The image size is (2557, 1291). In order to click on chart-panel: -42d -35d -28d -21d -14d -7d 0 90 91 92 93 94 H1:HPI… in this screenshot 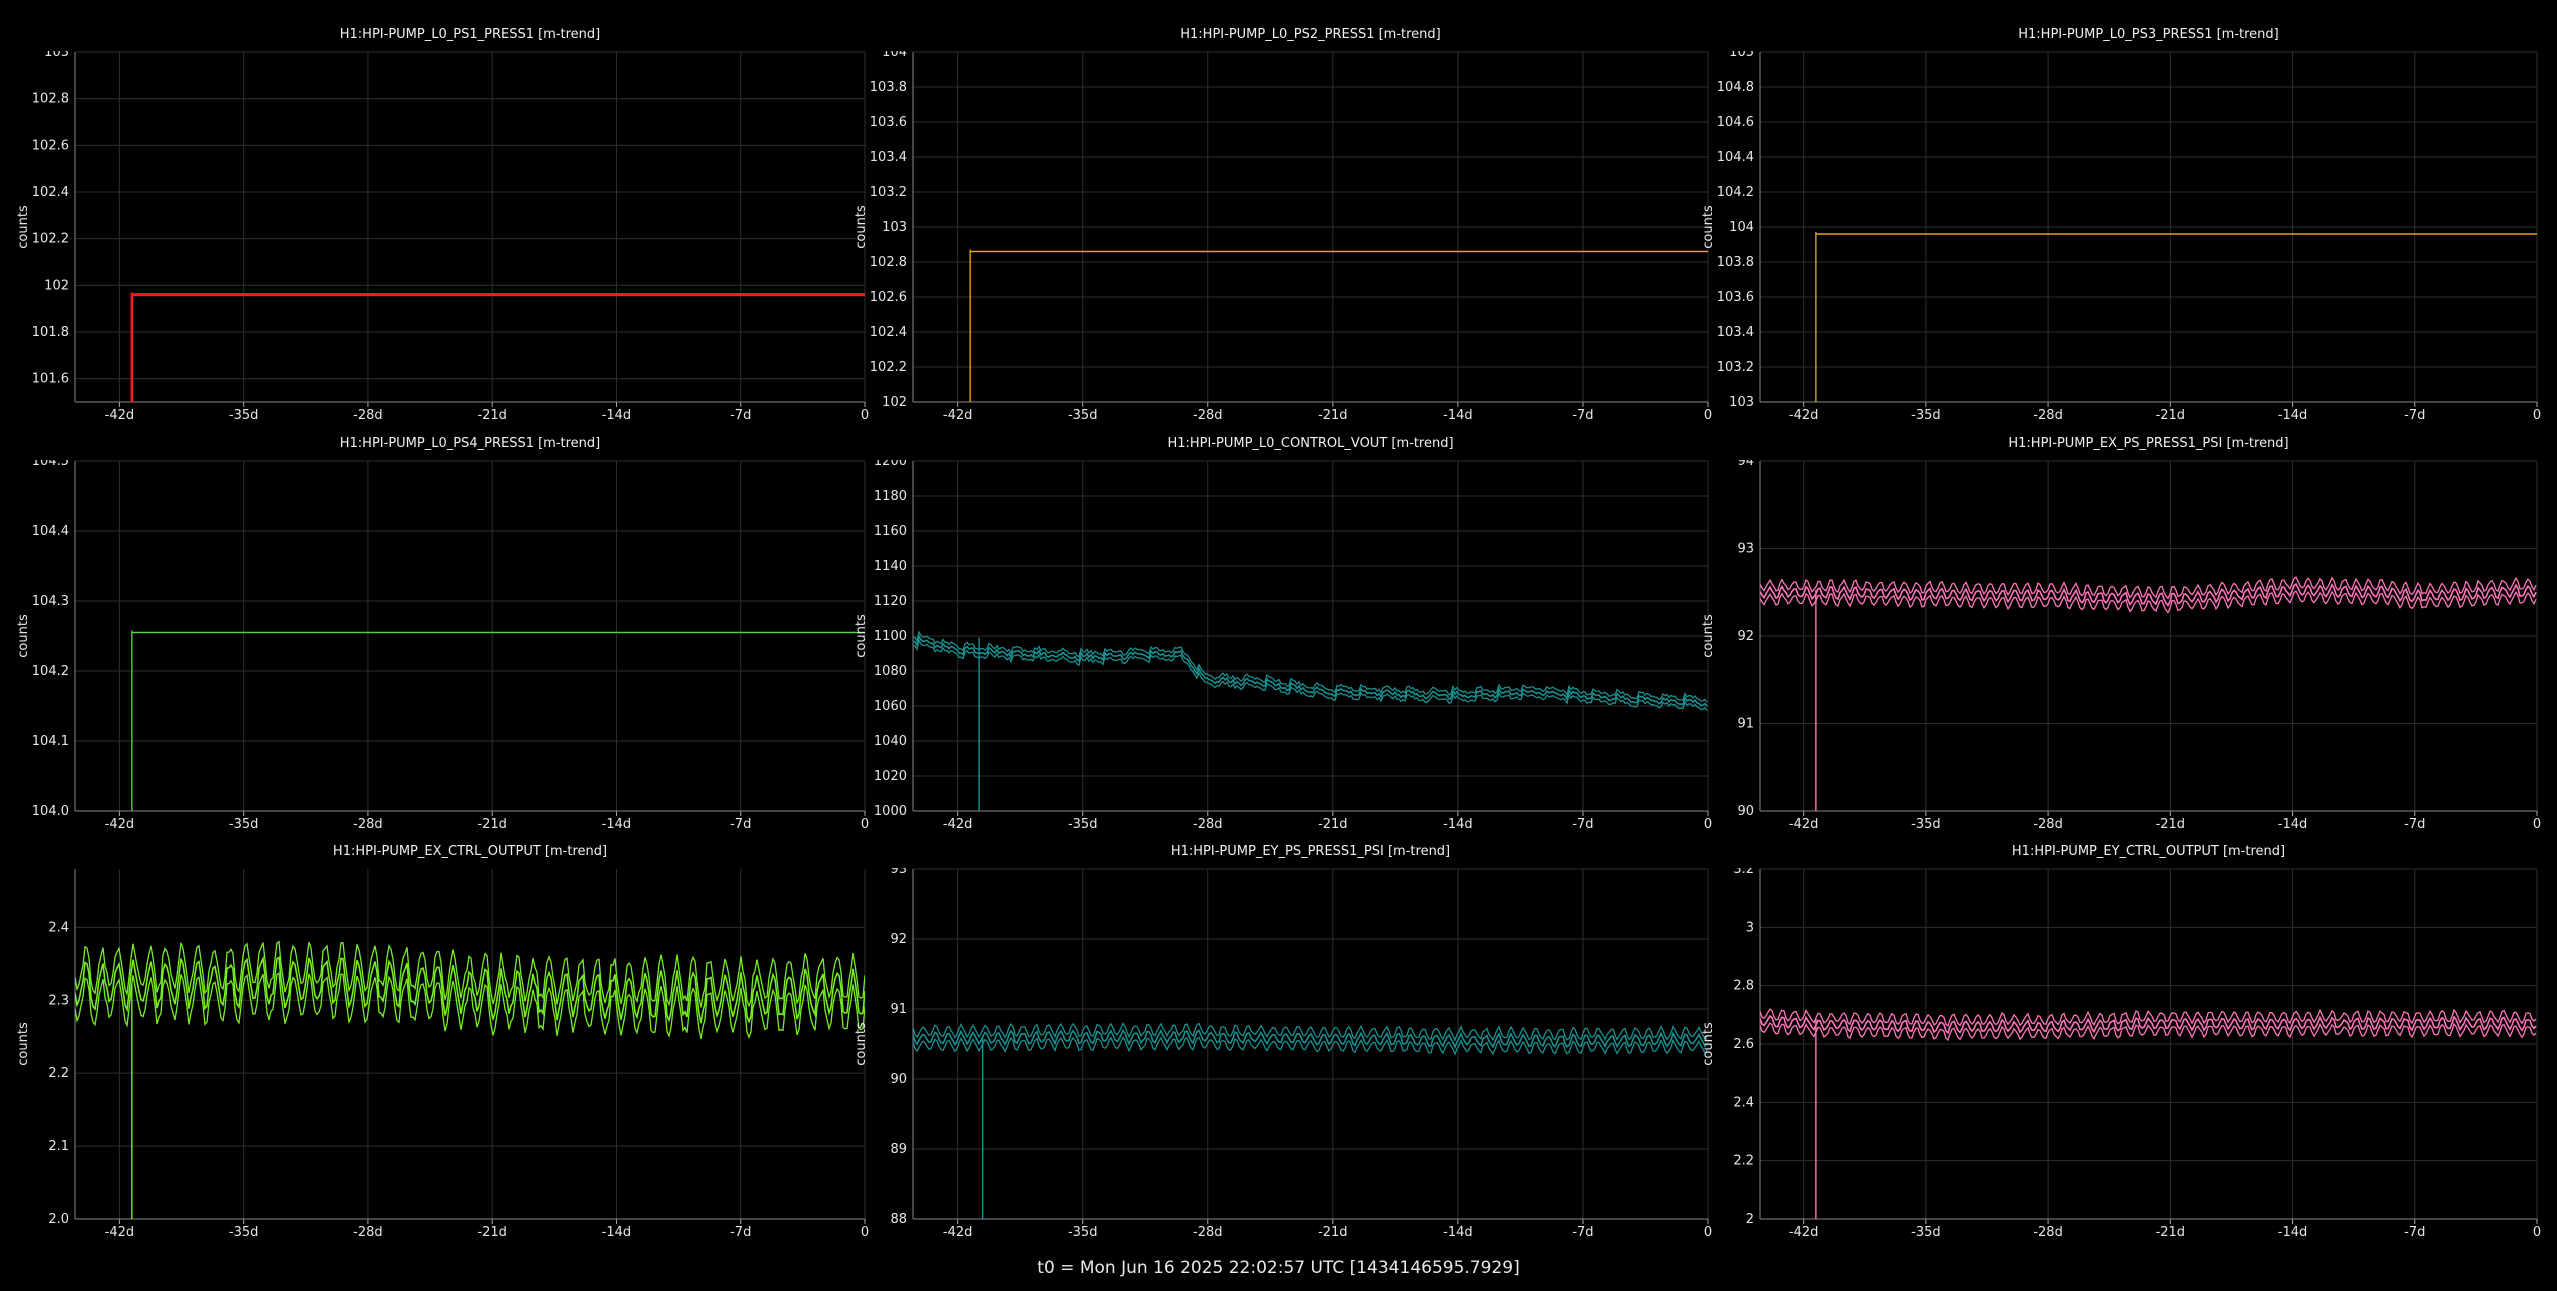, I will do `click(2121, 634)`.